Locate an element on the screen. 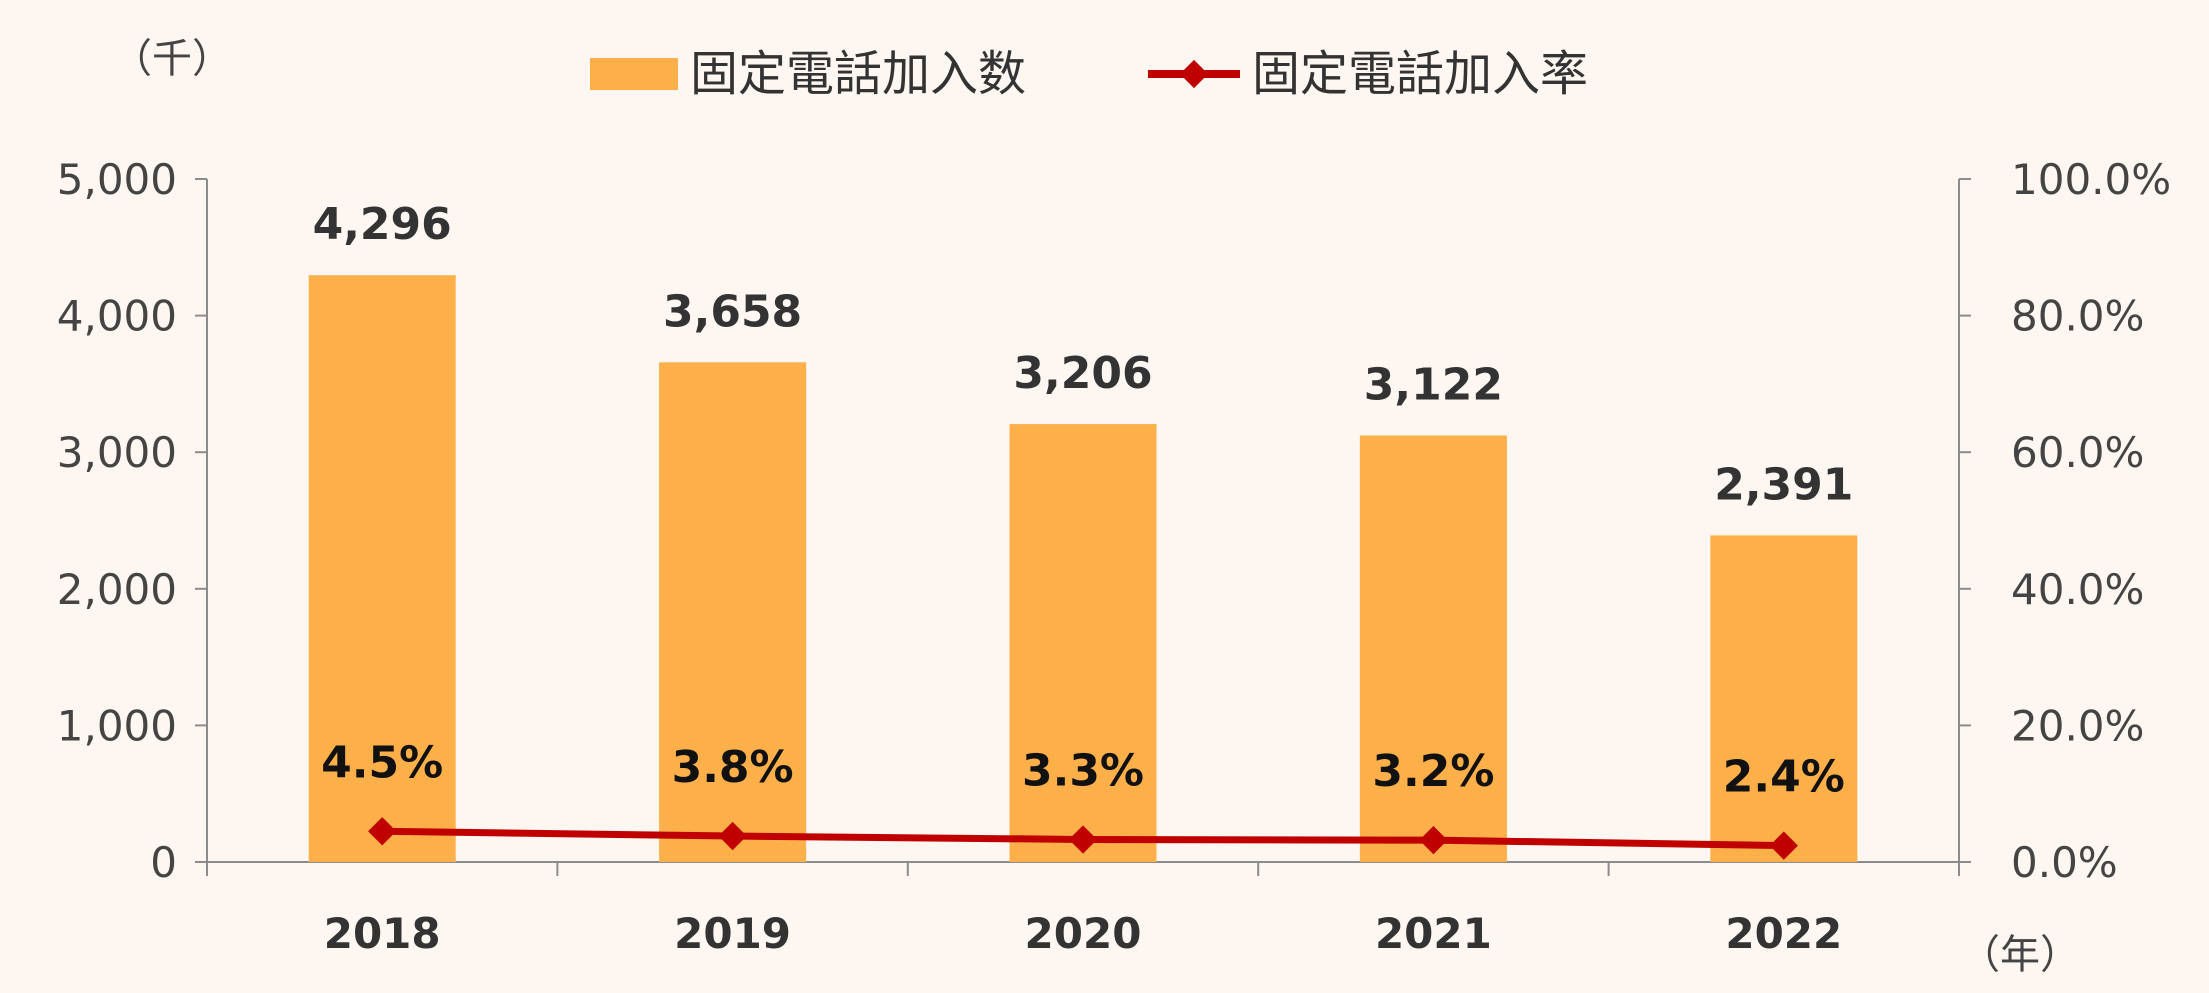 The height and width of the screenshot is (993, 2209). bar-2018 is located at coordinates (382, 569).